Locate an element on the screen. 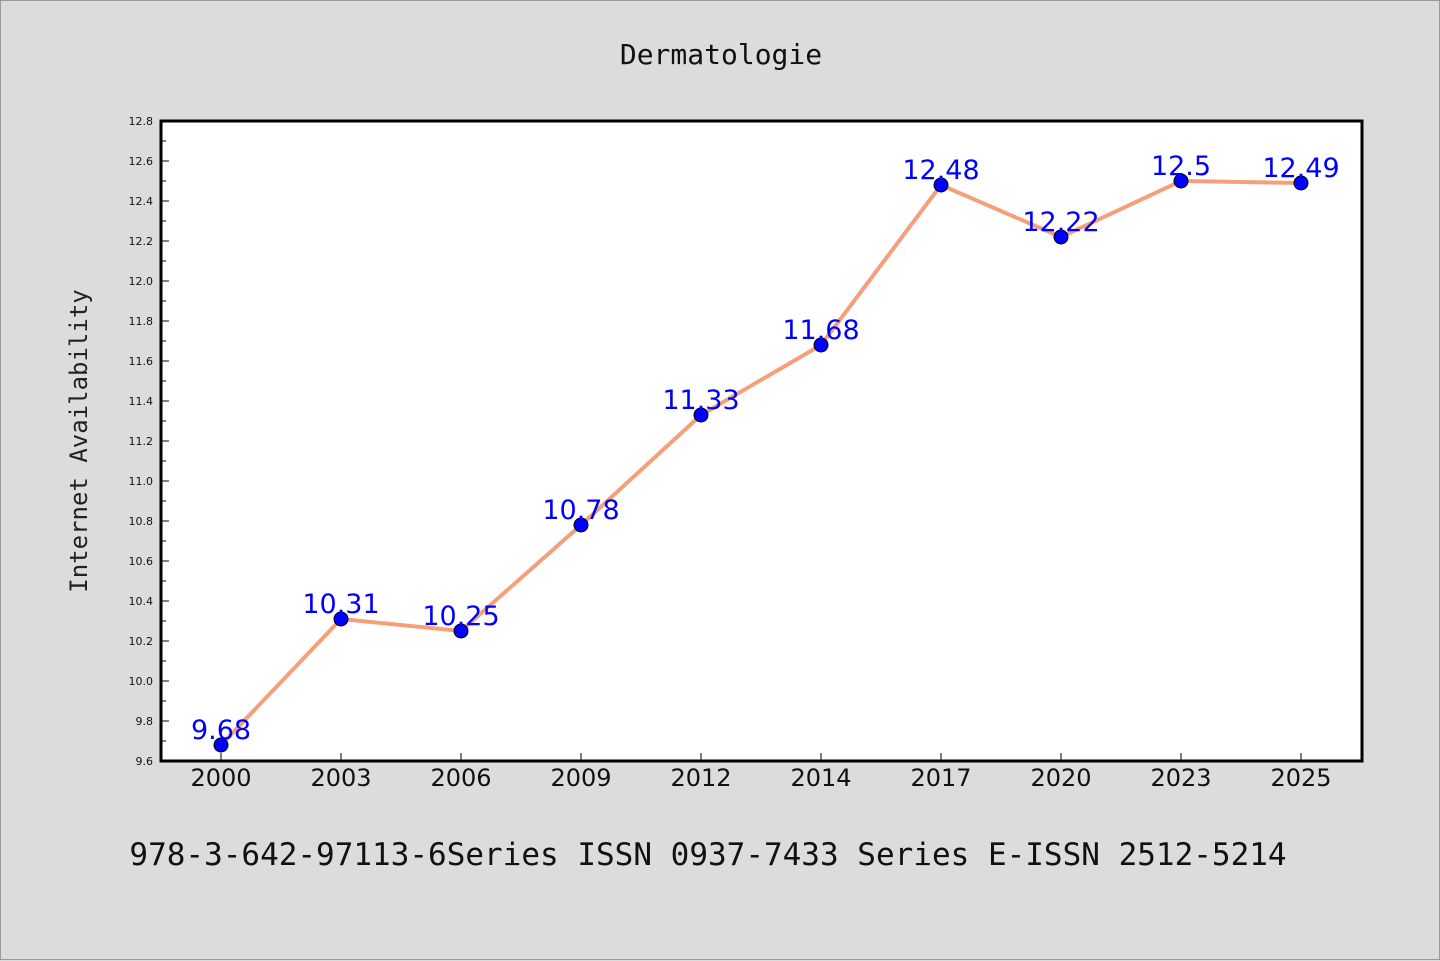  chart-title: Dermatologie is located at coordinates (721, 54).